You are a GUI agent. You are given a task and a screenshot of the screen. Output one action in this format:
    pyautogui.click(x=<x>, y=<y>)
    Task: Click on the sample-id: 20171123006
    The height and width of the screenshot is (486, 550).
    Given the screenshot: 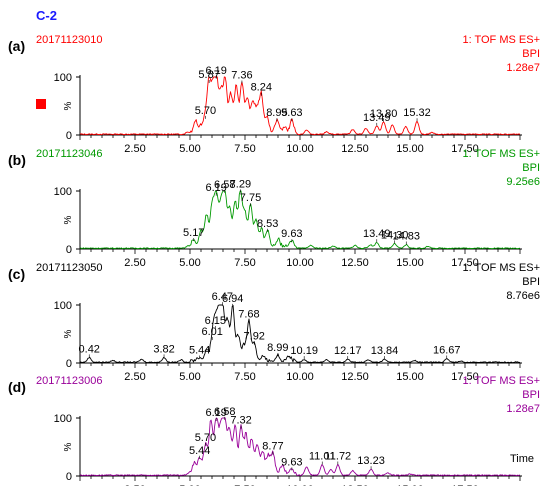 What is the action you would take?
    pyautogui.click(x=69, y=381)
    